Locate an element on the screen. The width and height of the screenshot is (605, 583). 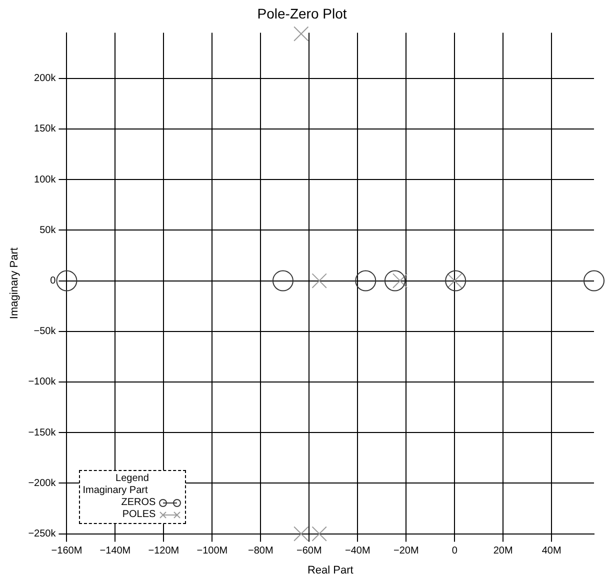
annotation: Imaginary Part is located at coordinates (115, 490).